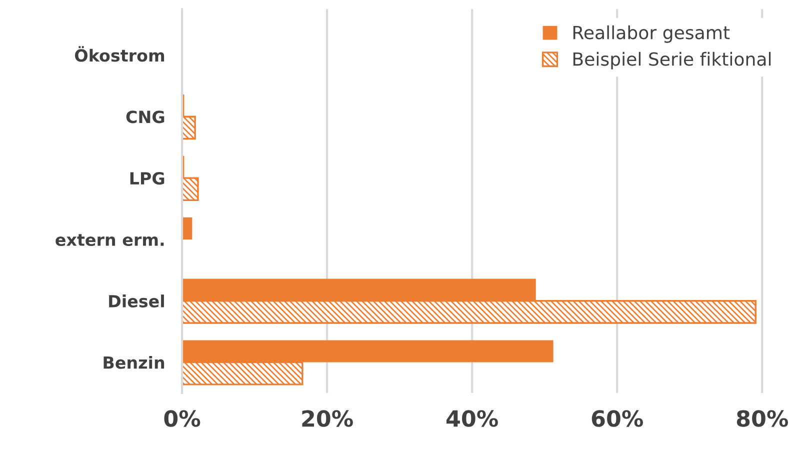 The height and width of the screenshot is (457, 809). Describe the element at coordinates (472, 418) in the screenshot. I see `x-tick-label: 40%` at that location.